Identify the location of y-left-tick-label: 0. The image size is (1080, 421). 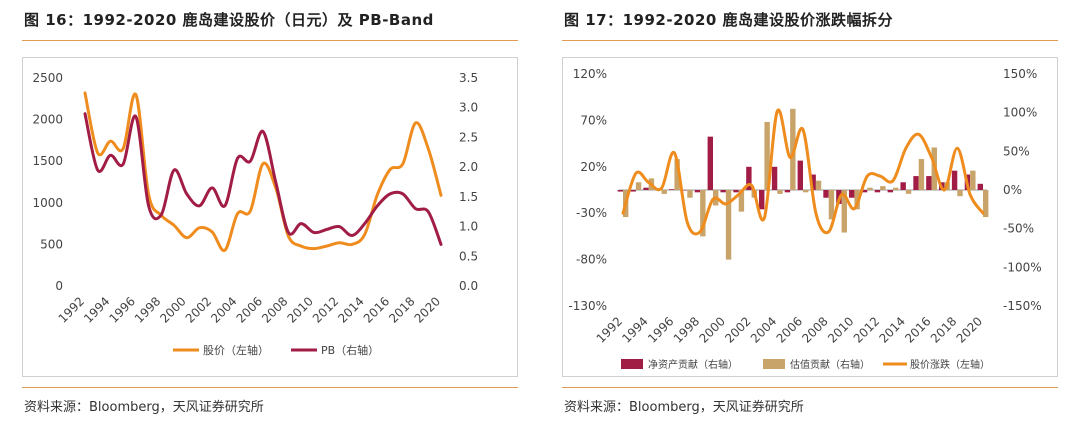
(59, 286).